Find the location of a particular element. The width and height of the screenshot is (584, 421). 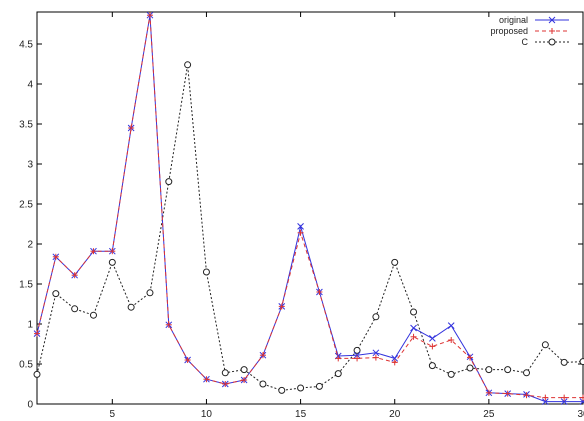

x-tick-label: 15 is located at coordinates (301, 414).